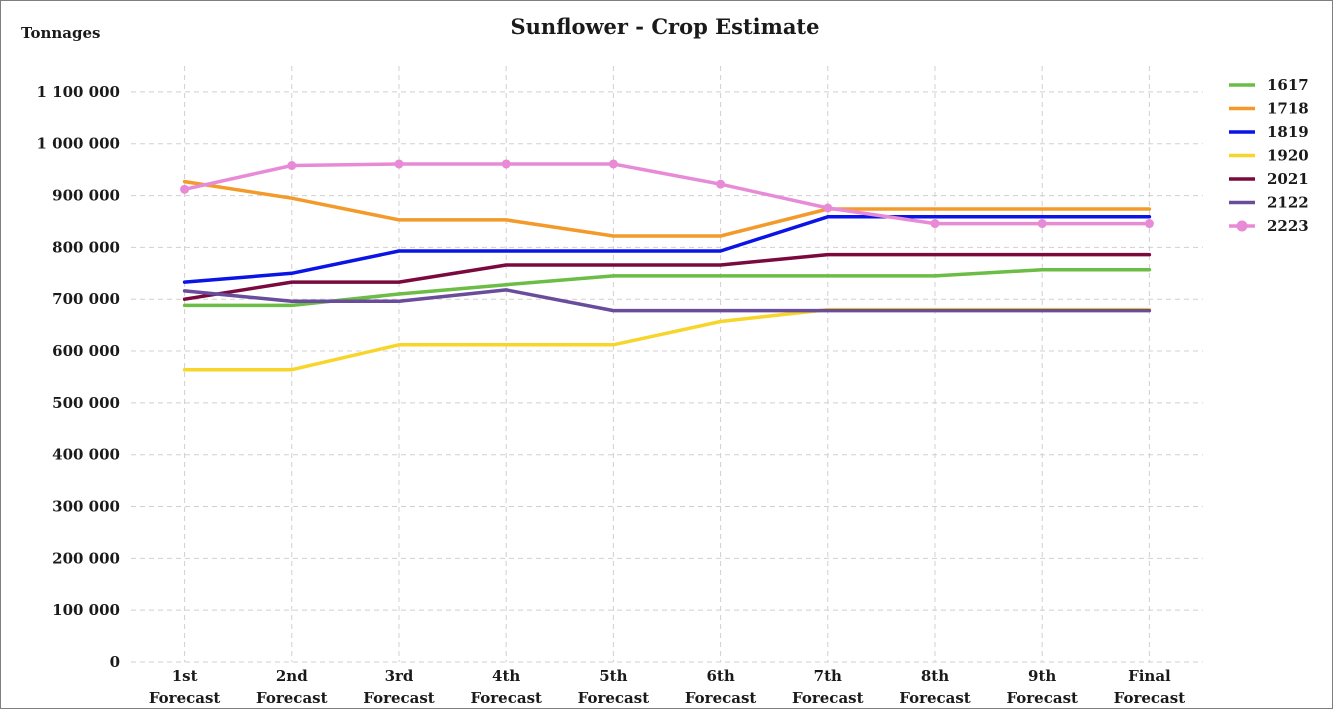 The image size is (1333, 710). What do you see at coordinates (1150, 687) in the screenshot?
I see `x-tick-label: Final Forecast` at bounding box center [1150, 687].